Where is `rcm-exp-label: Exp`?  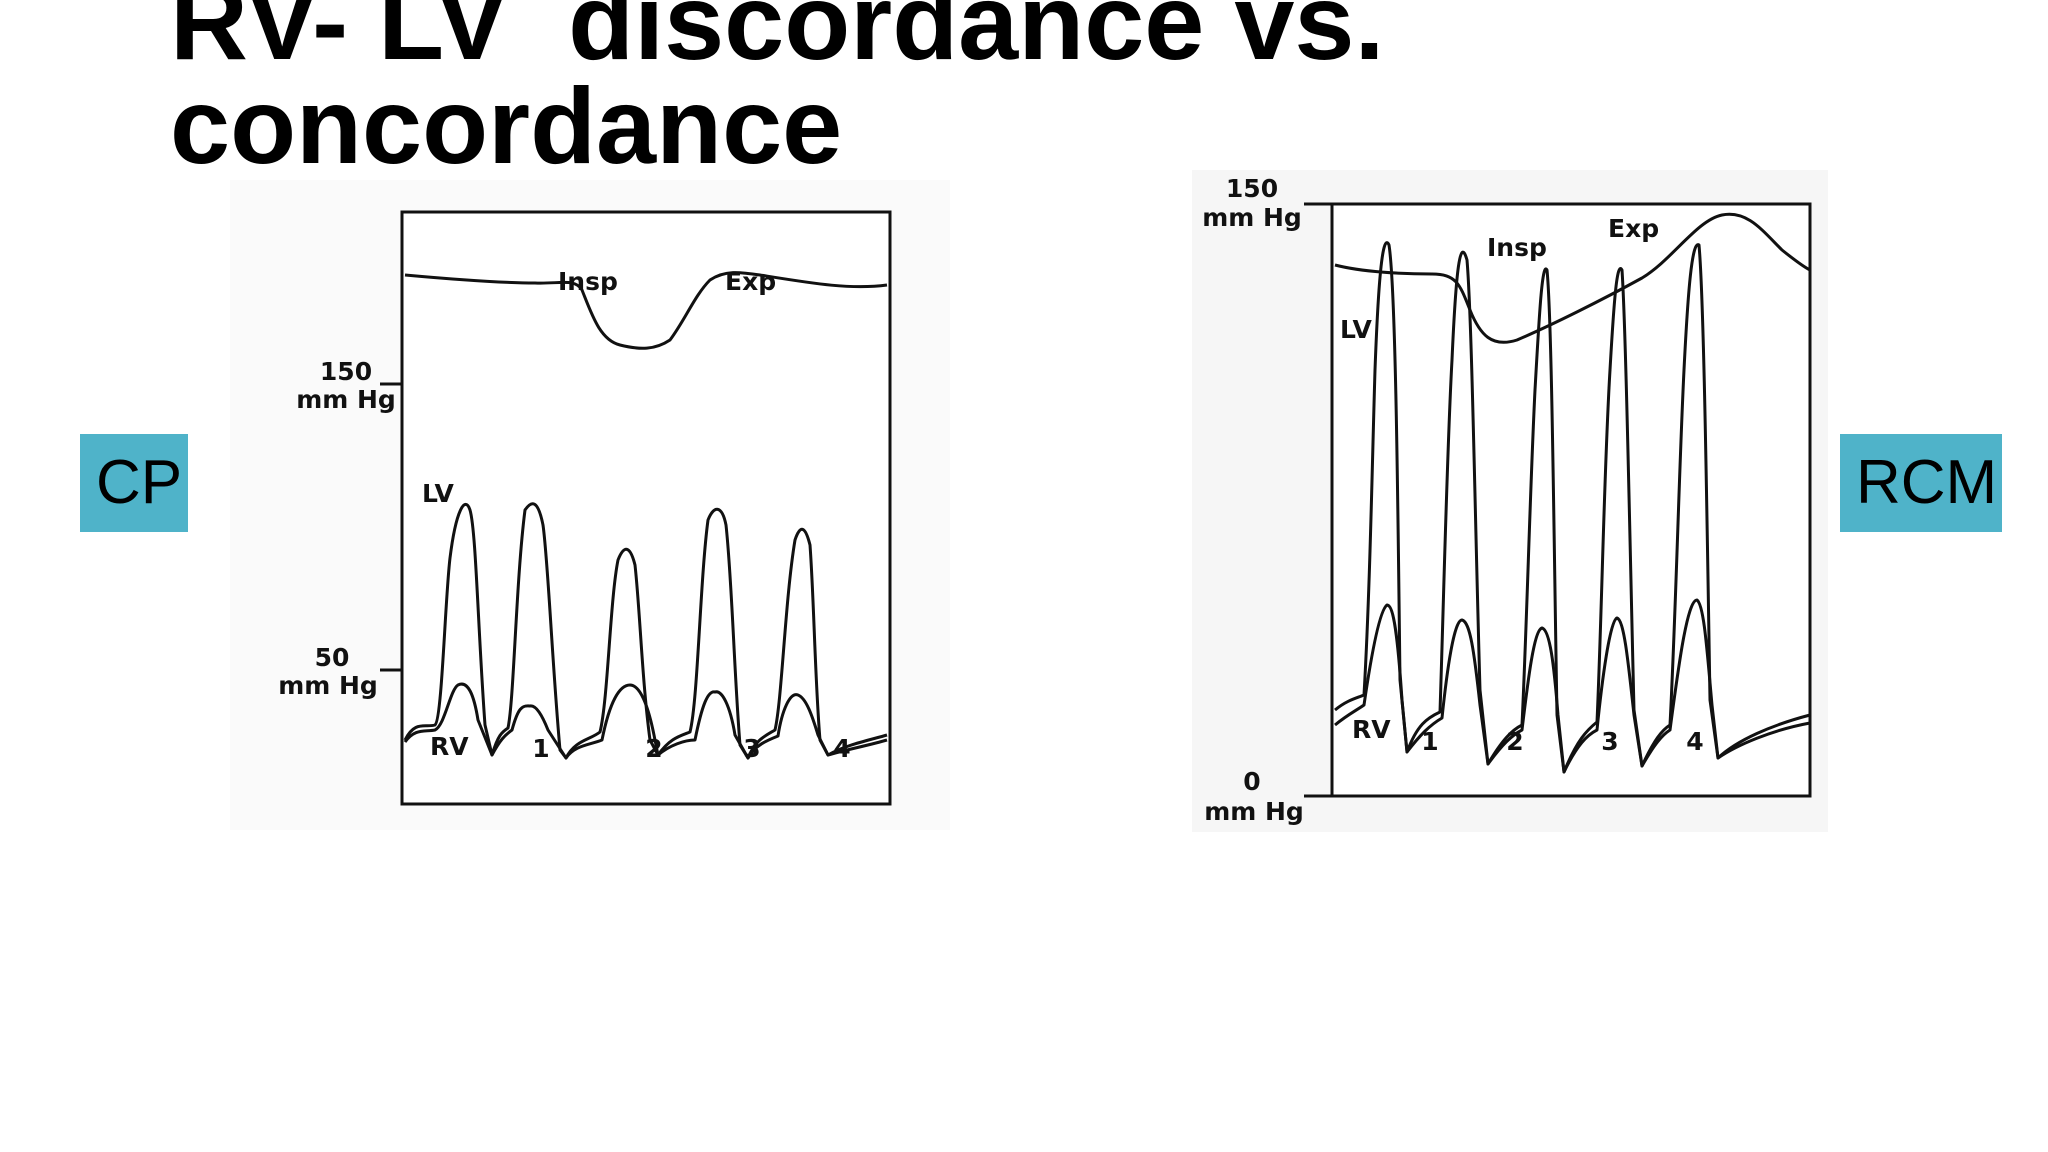
rcm-exp-label: Exp is located at coordinates (1633, 228).